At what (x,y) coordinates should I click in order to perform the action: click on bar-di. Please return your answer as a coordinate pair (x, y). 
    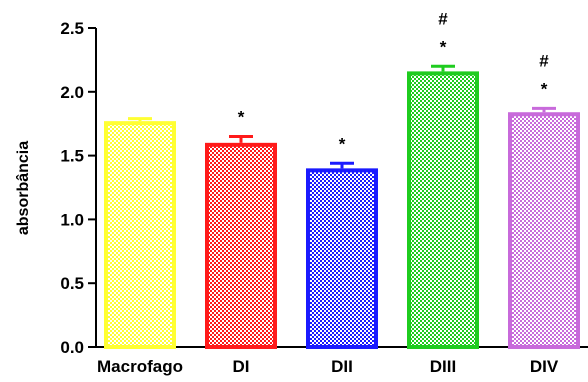
    Looking at the image, I should click on (241, 245).